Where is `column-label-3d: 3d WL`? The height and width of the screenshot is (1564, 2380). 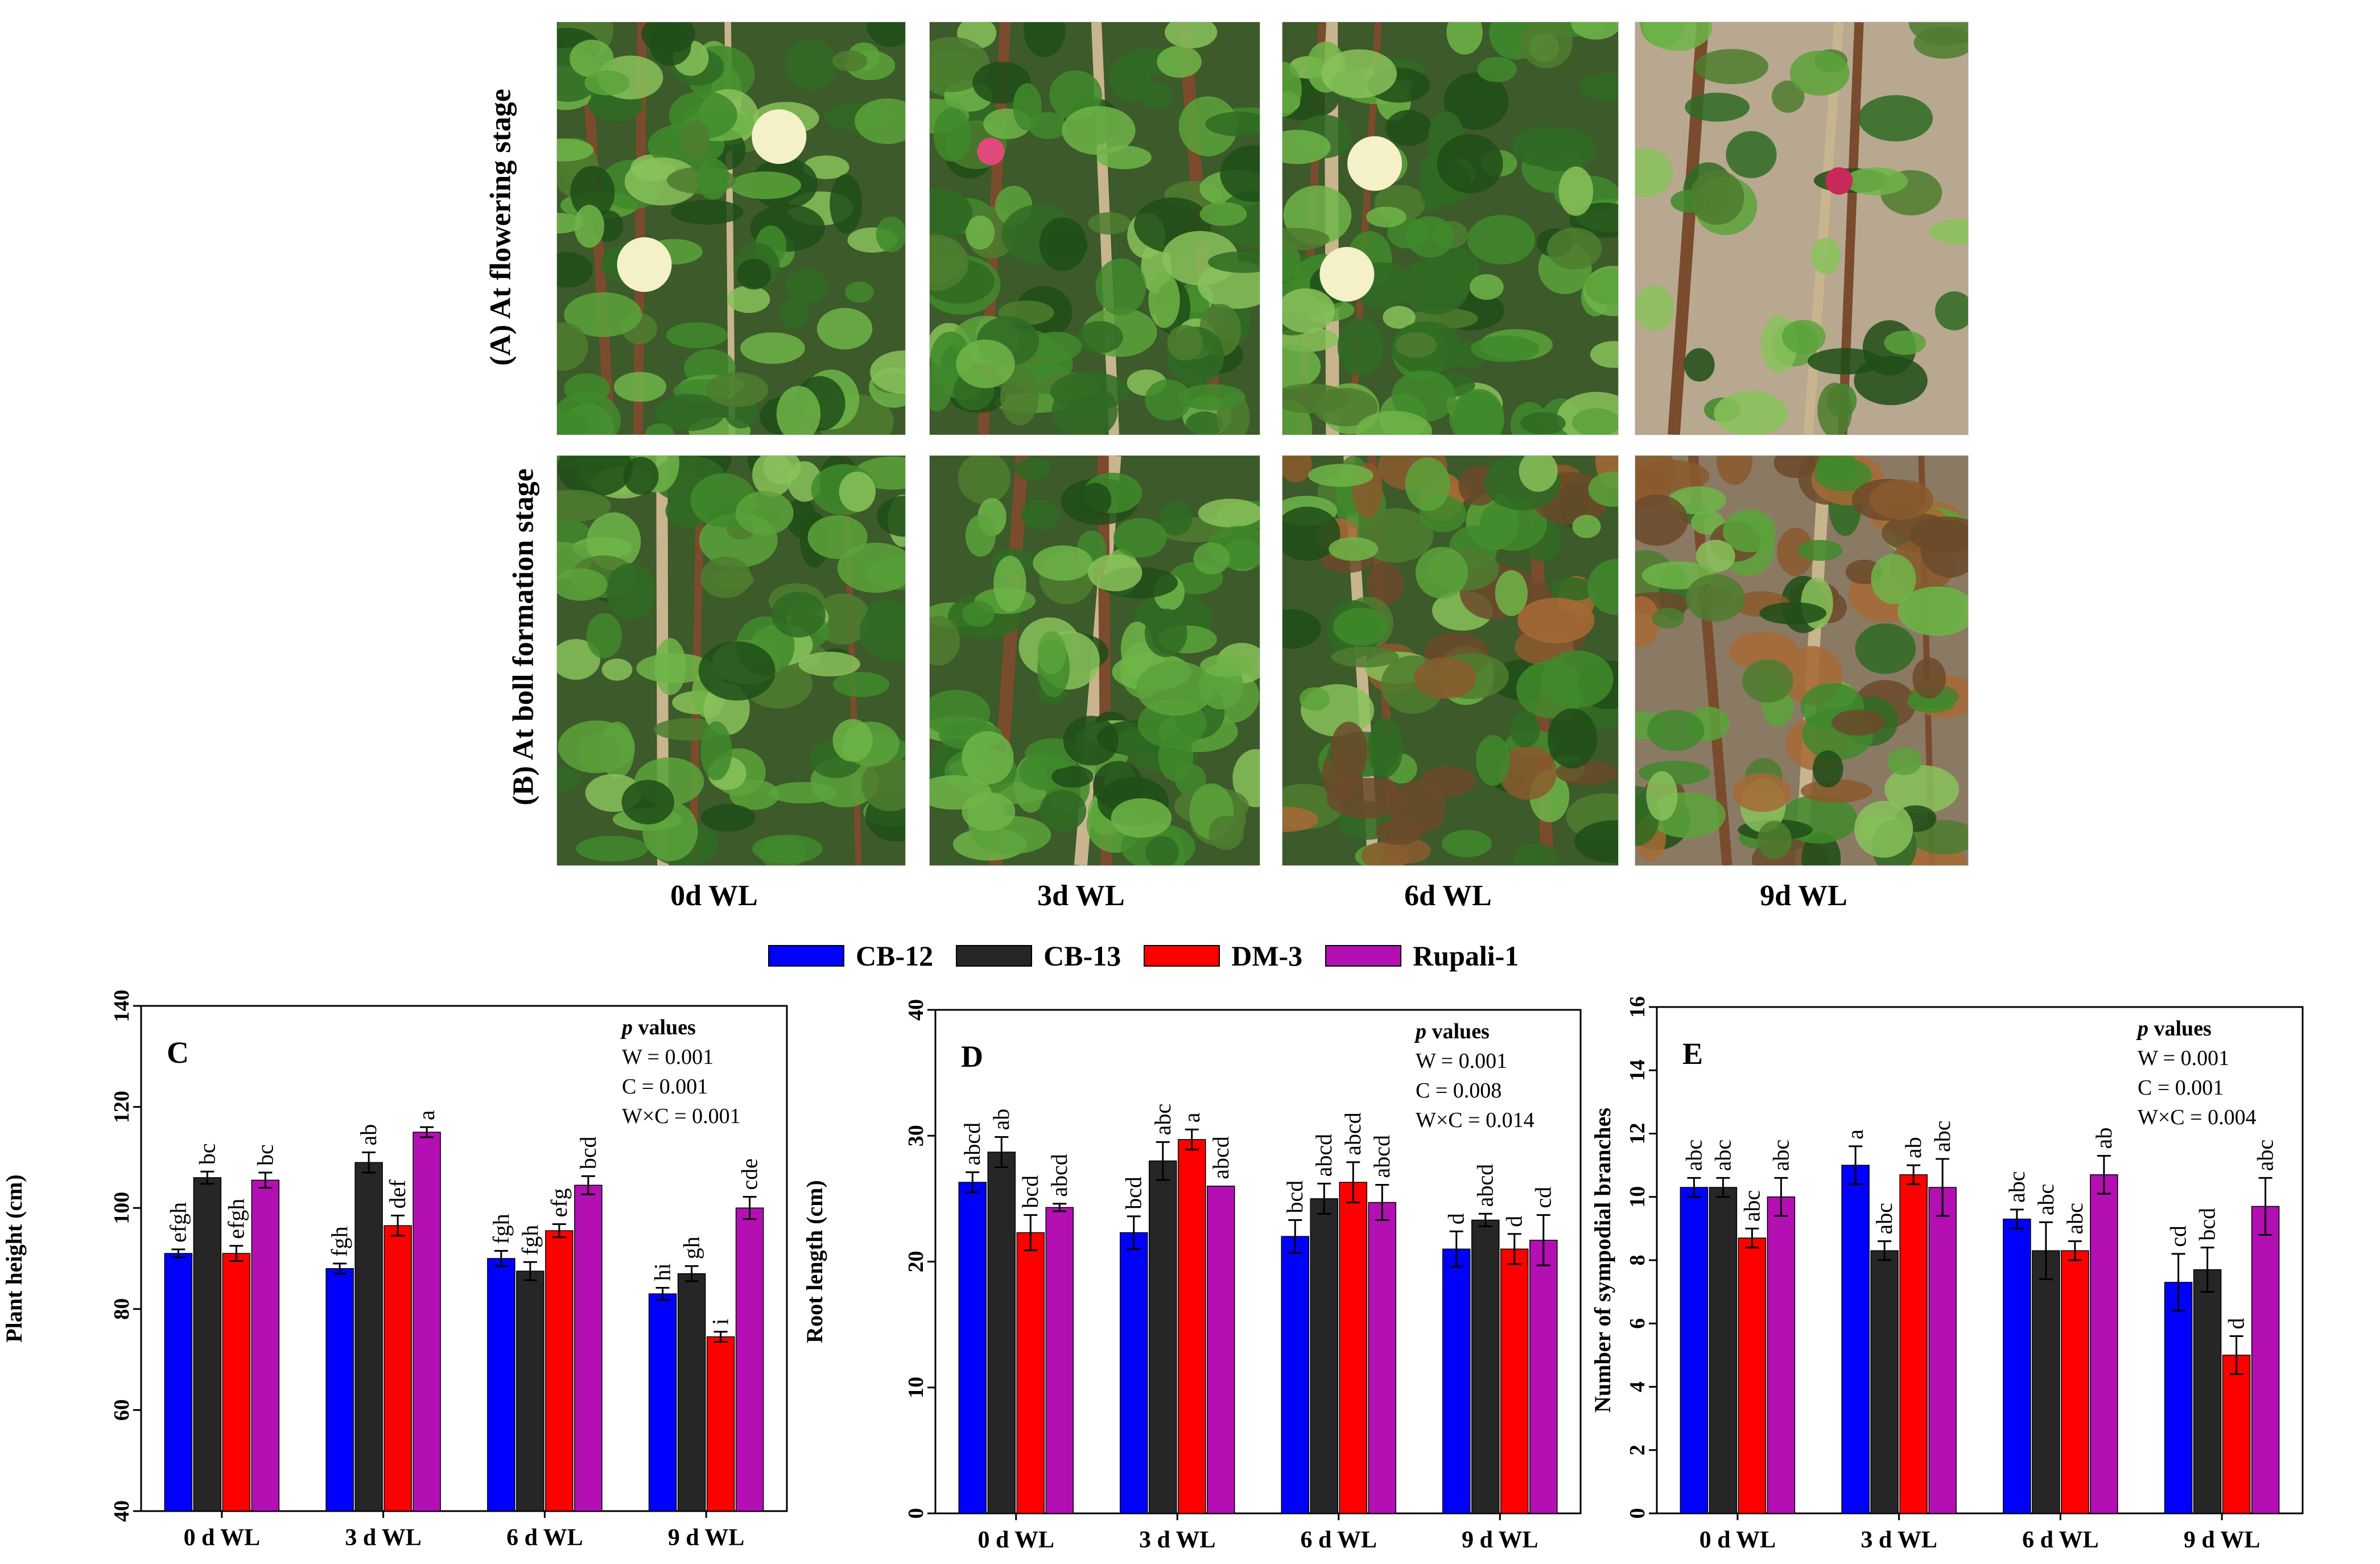
column-label-3d: 3d WL is located at coordinates (1081, 896).